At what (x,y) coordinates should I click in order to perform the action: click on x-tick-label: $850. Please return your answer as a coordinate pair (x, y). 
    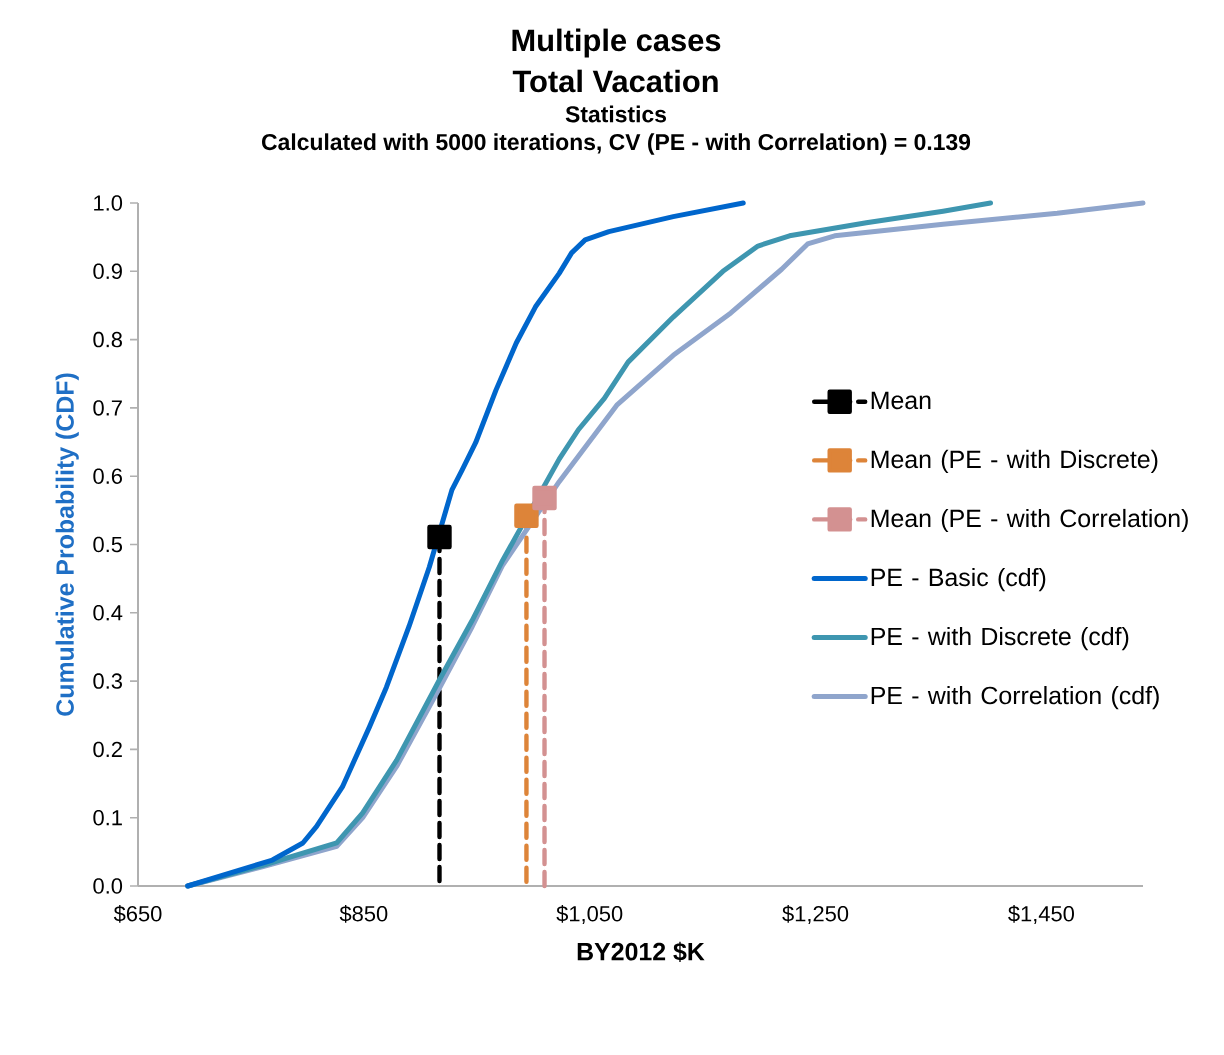
    Looking at the image, I should click on (363, 914).